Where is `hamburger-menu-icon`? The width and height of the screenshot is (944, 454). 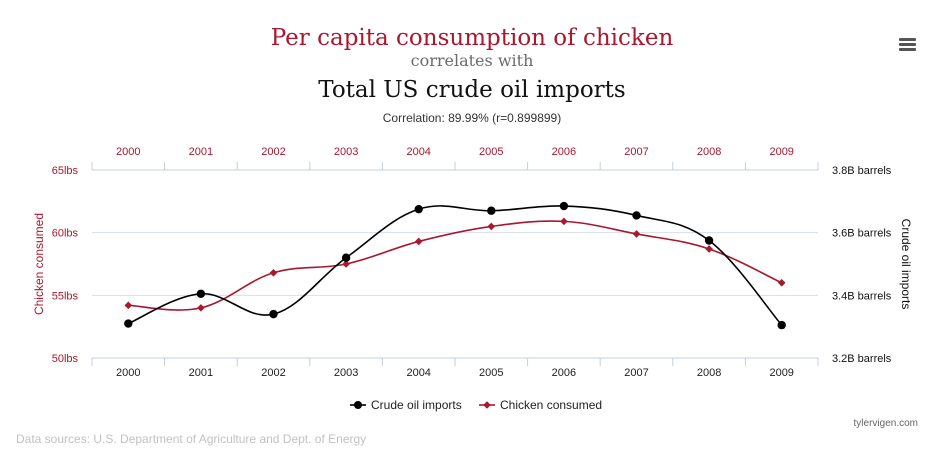 hamburger-menu-icon is located at coordinates (908, 45).